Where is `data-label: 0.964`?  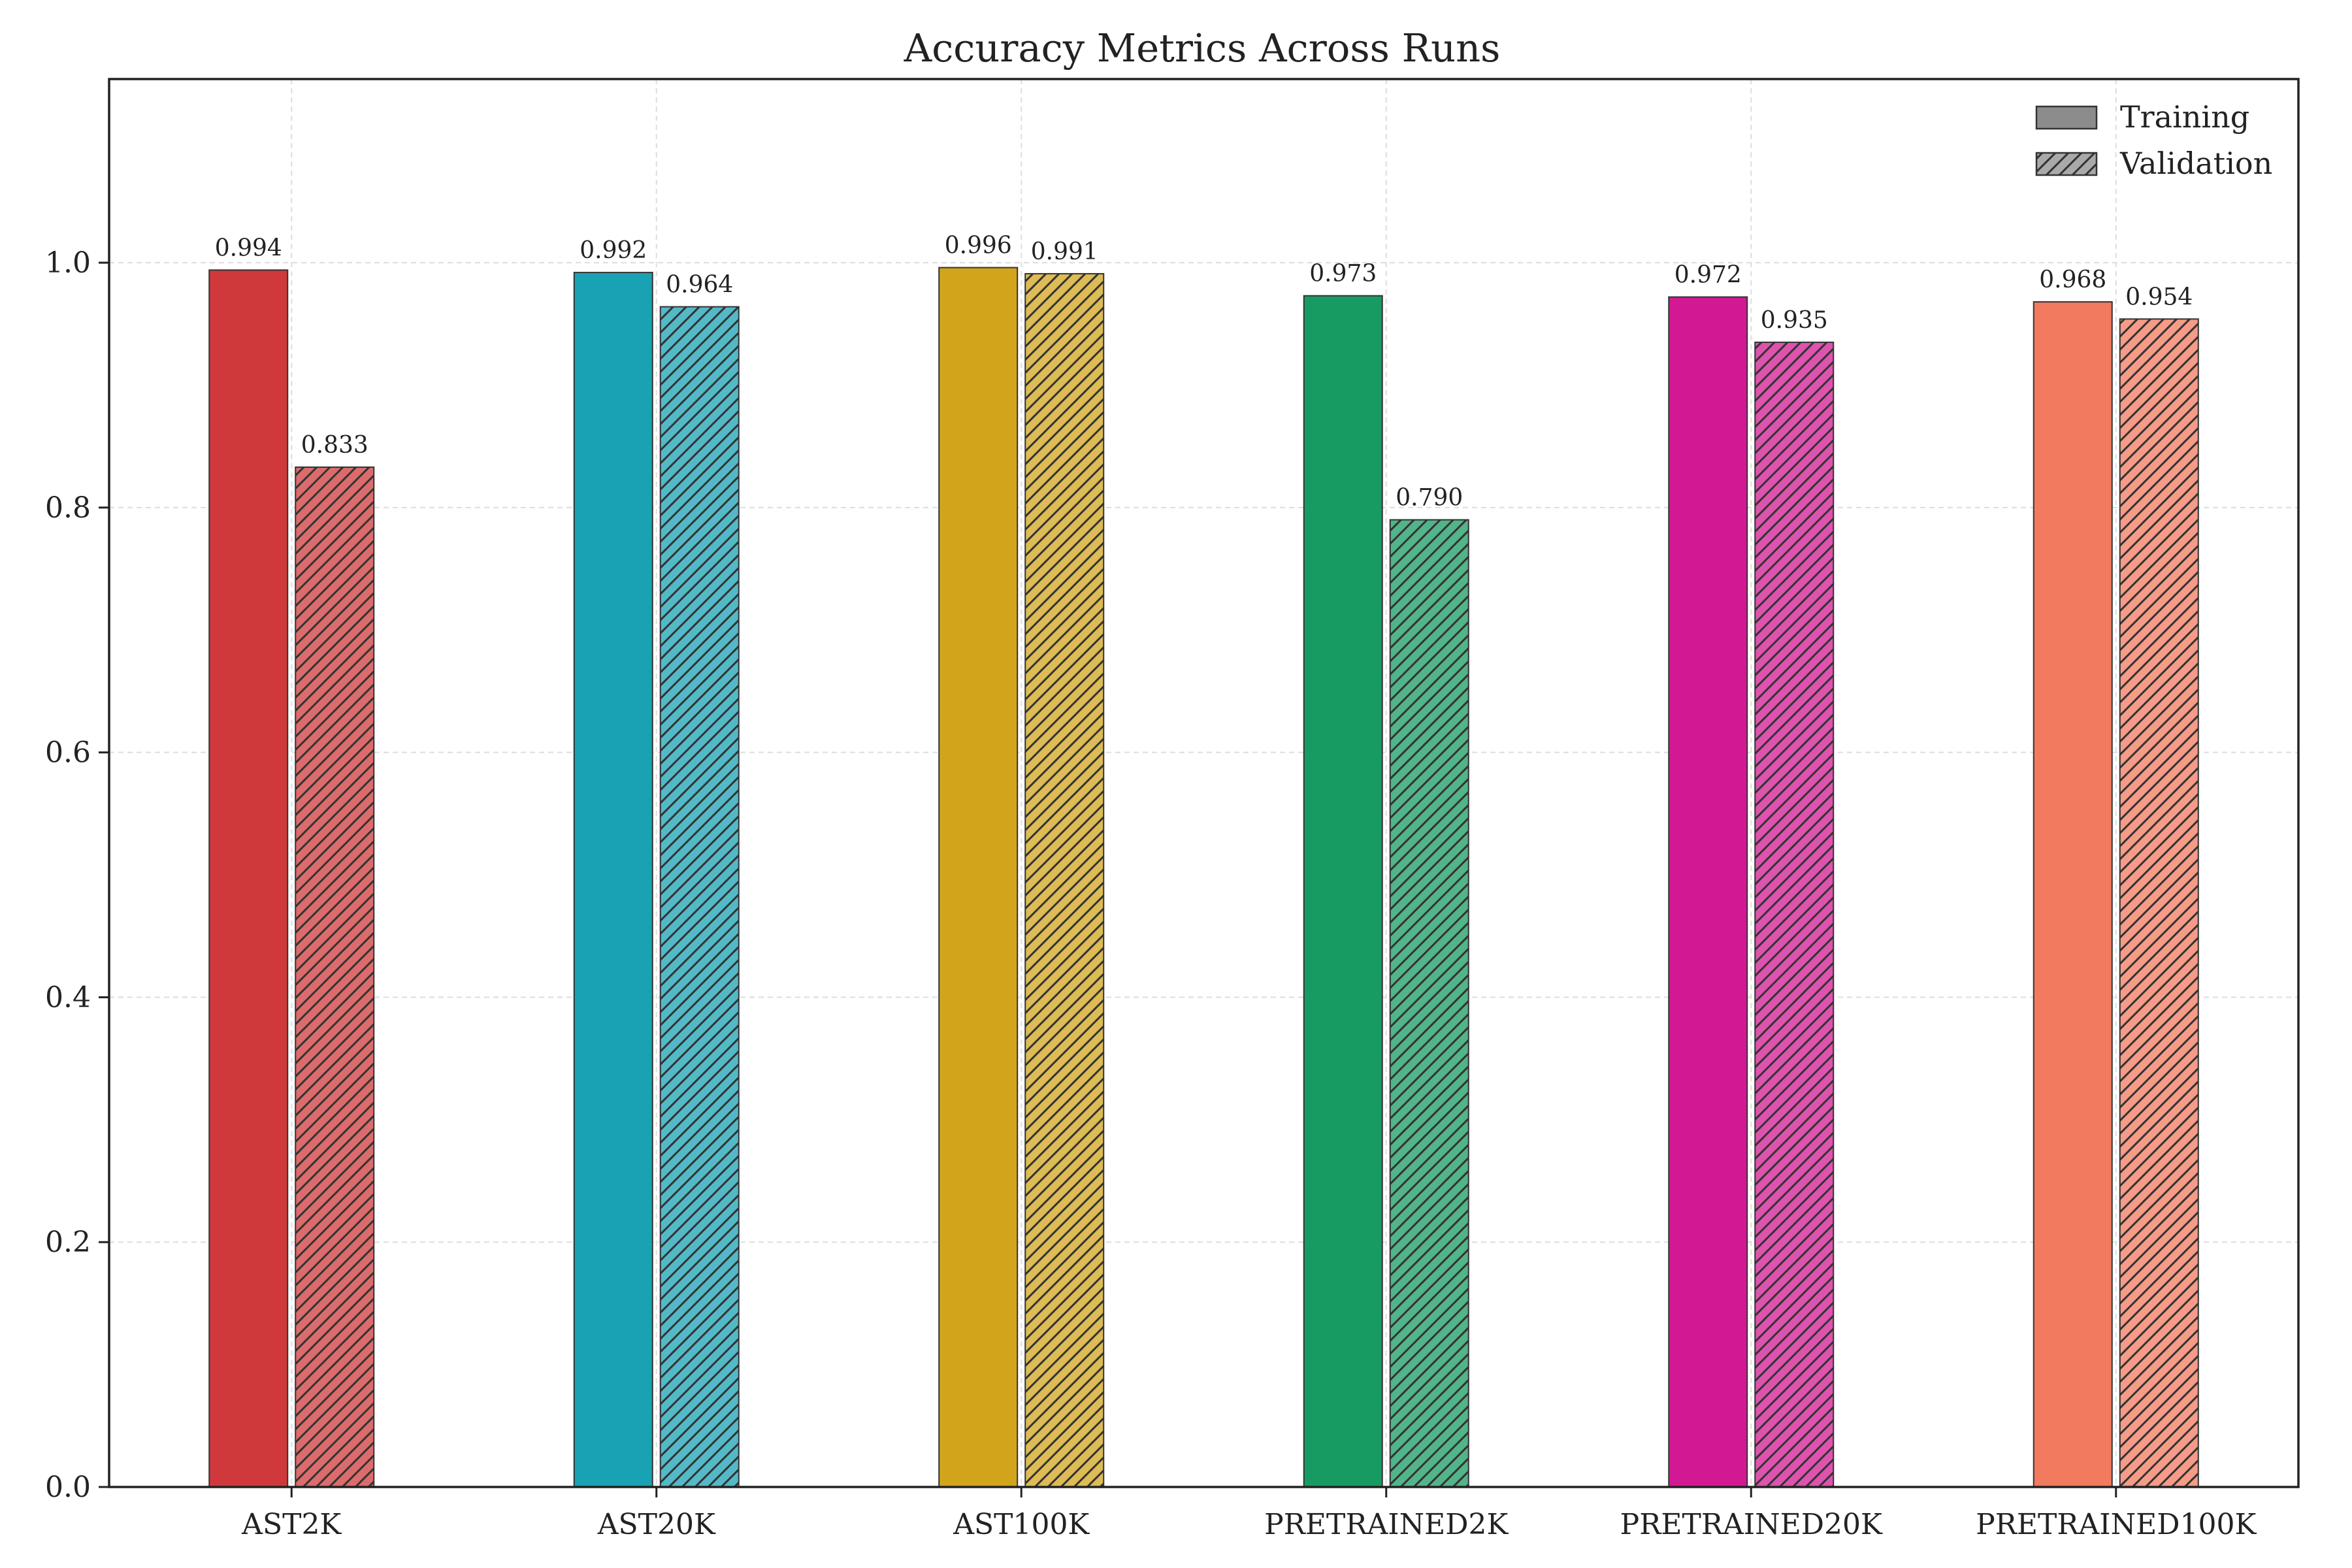 data-label: 0.964 is located at coordinates (699, 285).